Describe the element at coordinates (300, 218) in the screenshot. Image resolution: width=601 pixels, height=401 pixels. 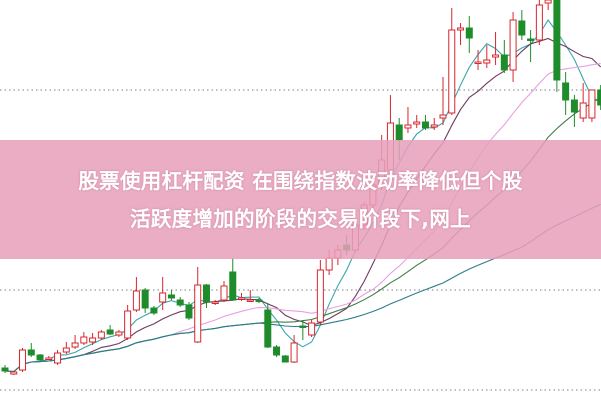
I see `headline-line-2: 活跃度增加的阶段的交易阶段下,网上` at that location.